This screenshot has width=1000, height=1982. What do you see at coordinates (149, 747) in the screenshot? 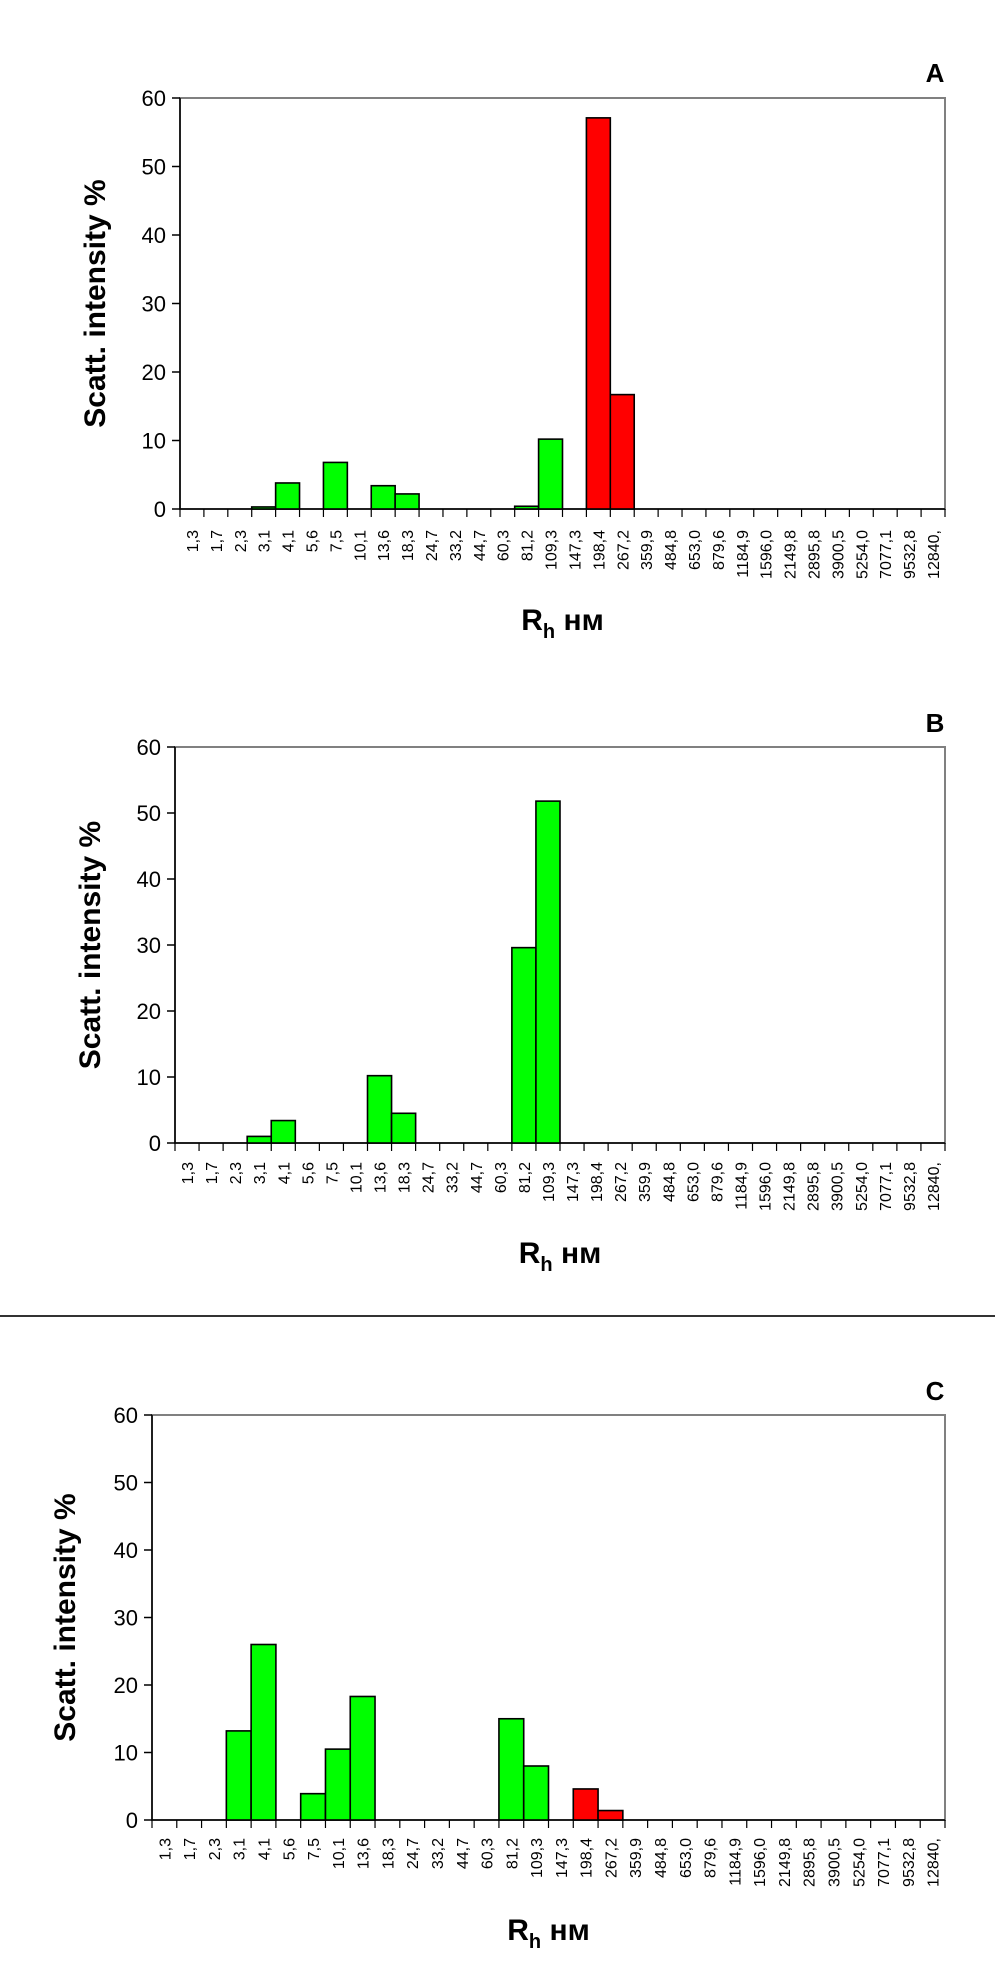
I see `y-tick-label: 60` at bounding box center [149, 747].